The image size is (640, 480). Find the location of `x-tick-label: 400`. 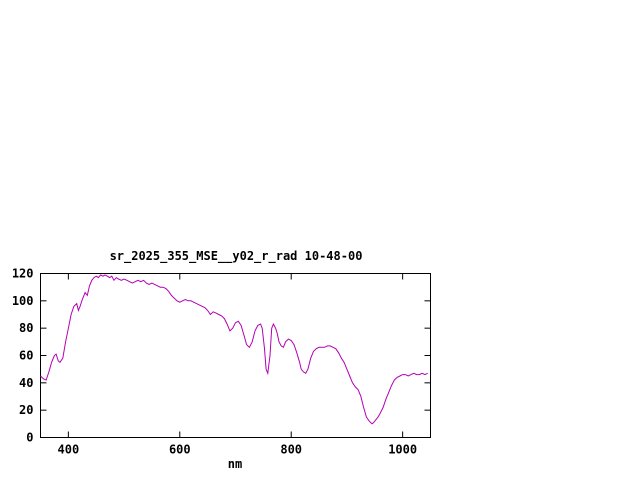

x-tick-label: 400 is located at coordinates (69, 450).